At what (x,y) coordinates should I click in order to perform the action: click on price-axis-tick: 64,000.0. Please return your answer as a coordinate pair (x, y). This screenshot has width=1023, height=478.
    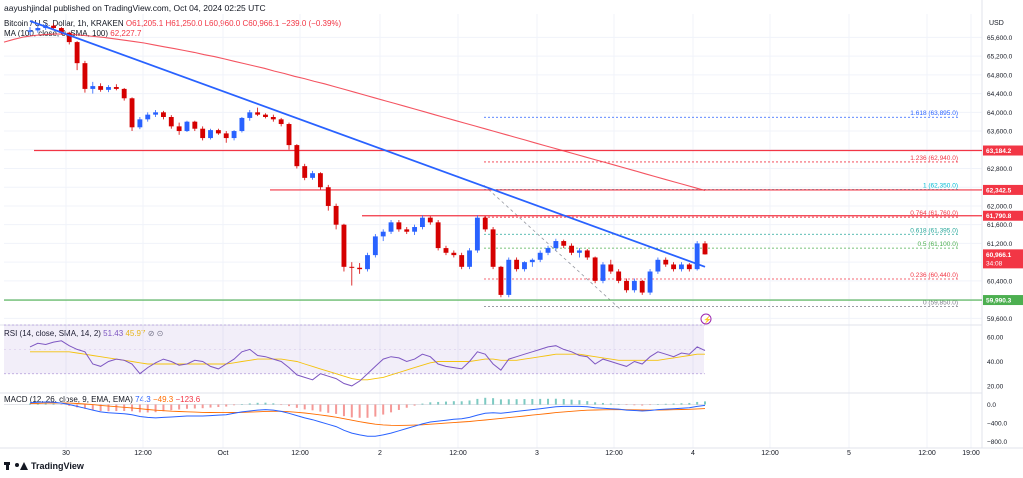
    Looking at the image, I should click on (1000, 113).